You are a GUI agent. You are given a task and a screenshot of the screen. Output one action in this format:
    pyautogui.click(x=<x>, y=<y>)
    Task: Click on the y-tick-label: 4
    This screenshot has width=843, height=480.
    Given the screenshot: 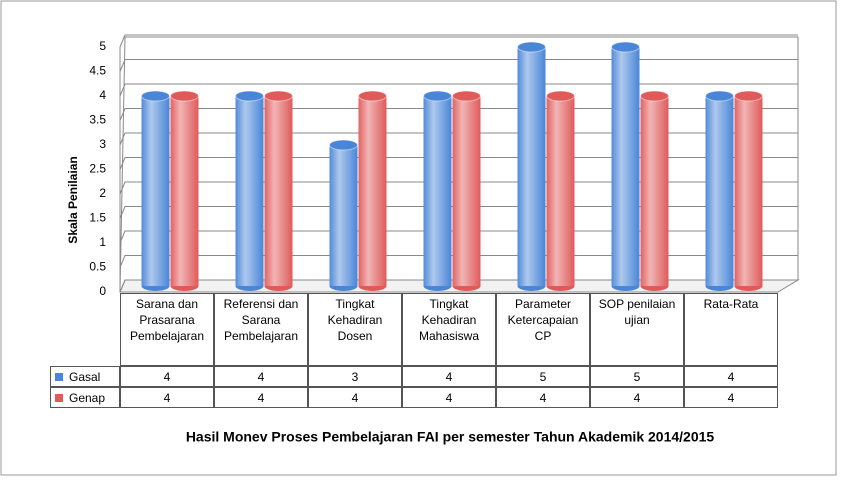 What is the action you would take?
    pyautogui.click(x=102, y=95)
    